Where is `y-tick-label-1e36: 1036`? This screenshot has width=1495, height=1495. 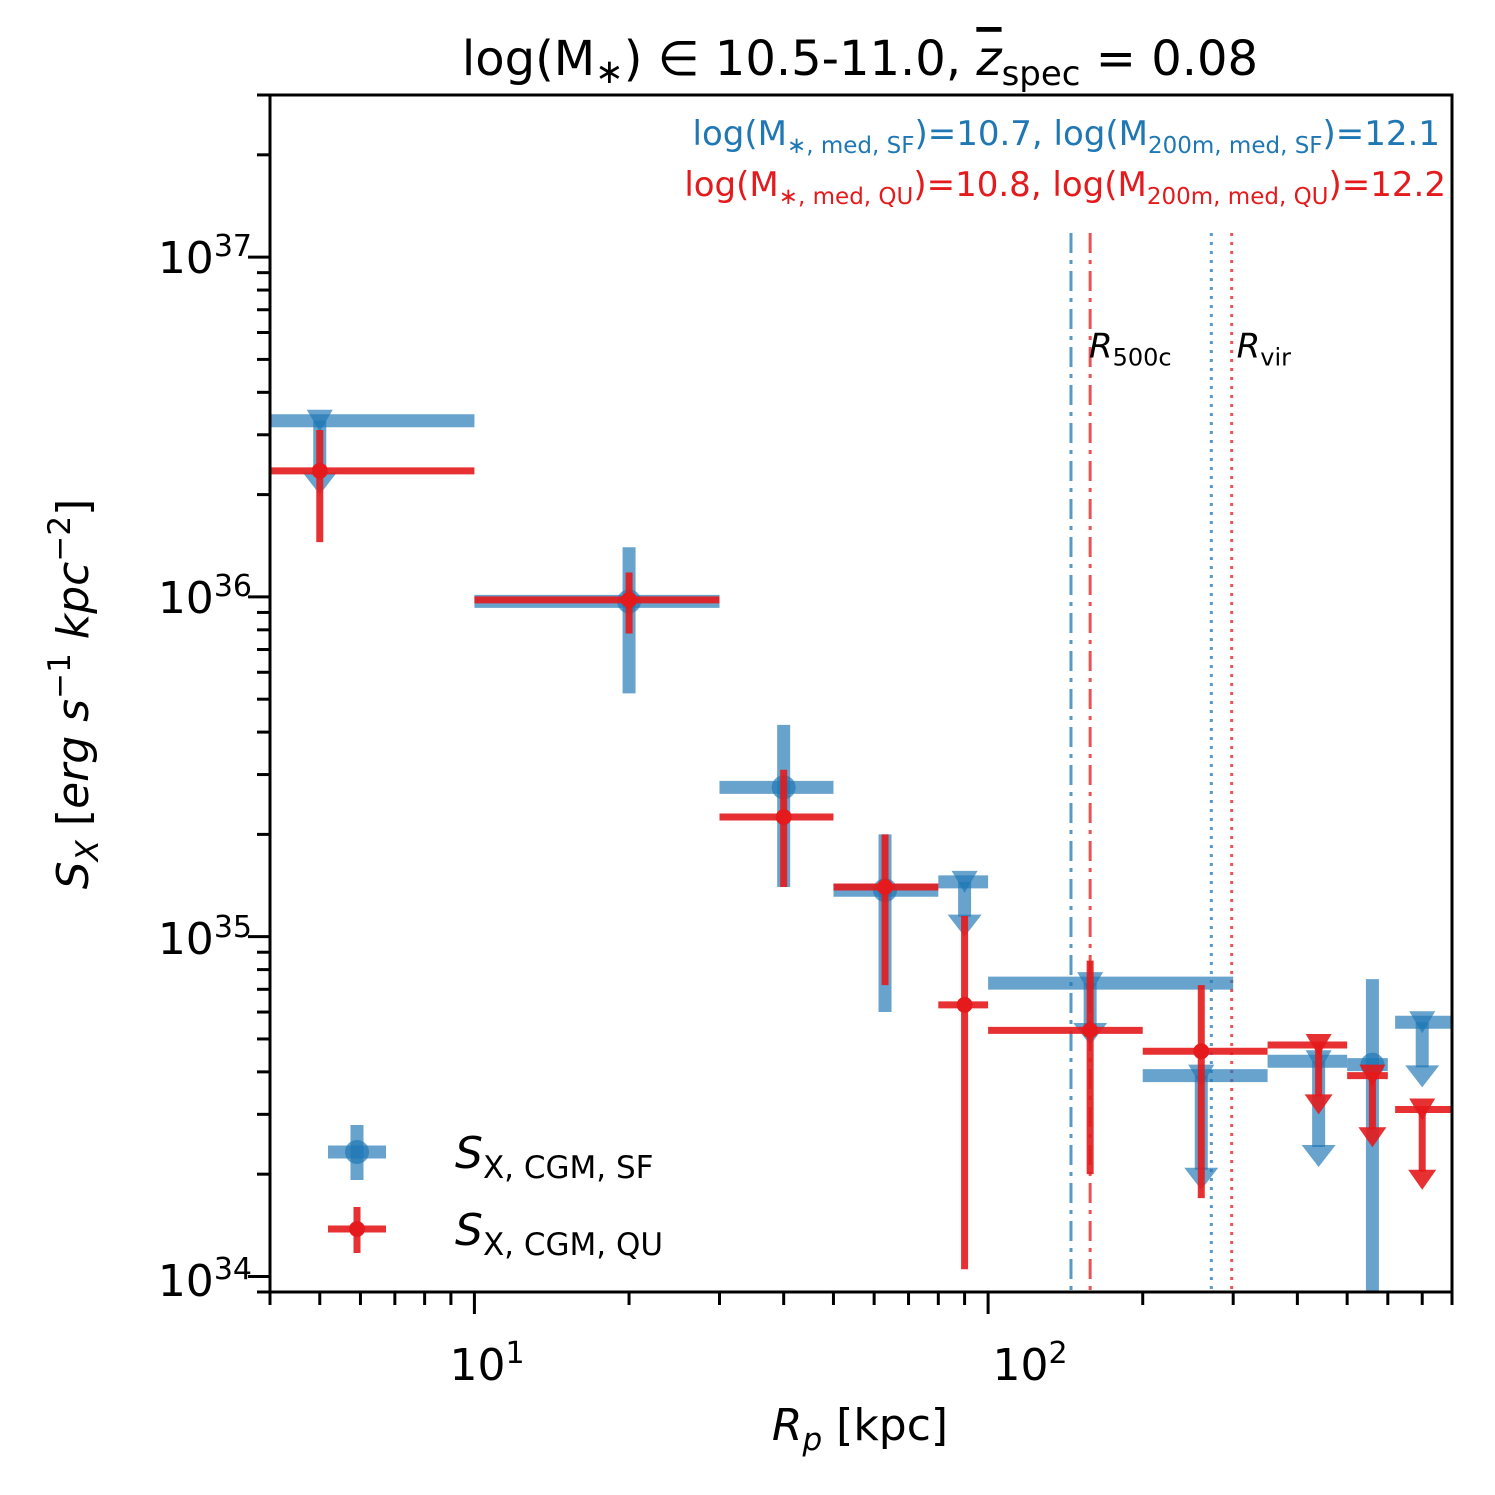 y-tick-label-1e36: 1036 is located at coordinates (205, 597).